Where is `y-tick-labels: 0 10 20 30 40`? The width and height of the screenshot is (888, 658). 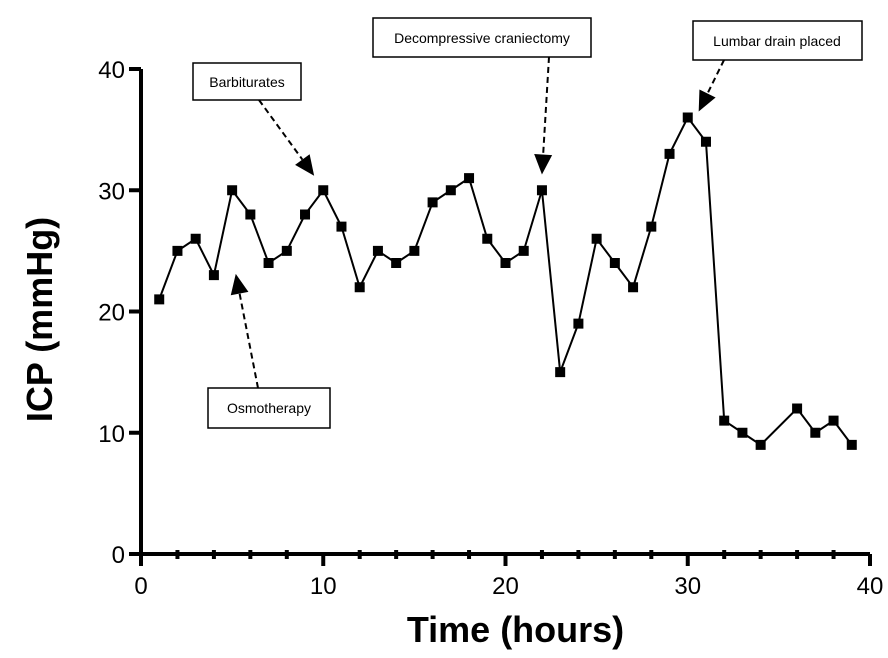 y-tick-labels: 0 10 20 30 40 is located at coordinates (111, 313).